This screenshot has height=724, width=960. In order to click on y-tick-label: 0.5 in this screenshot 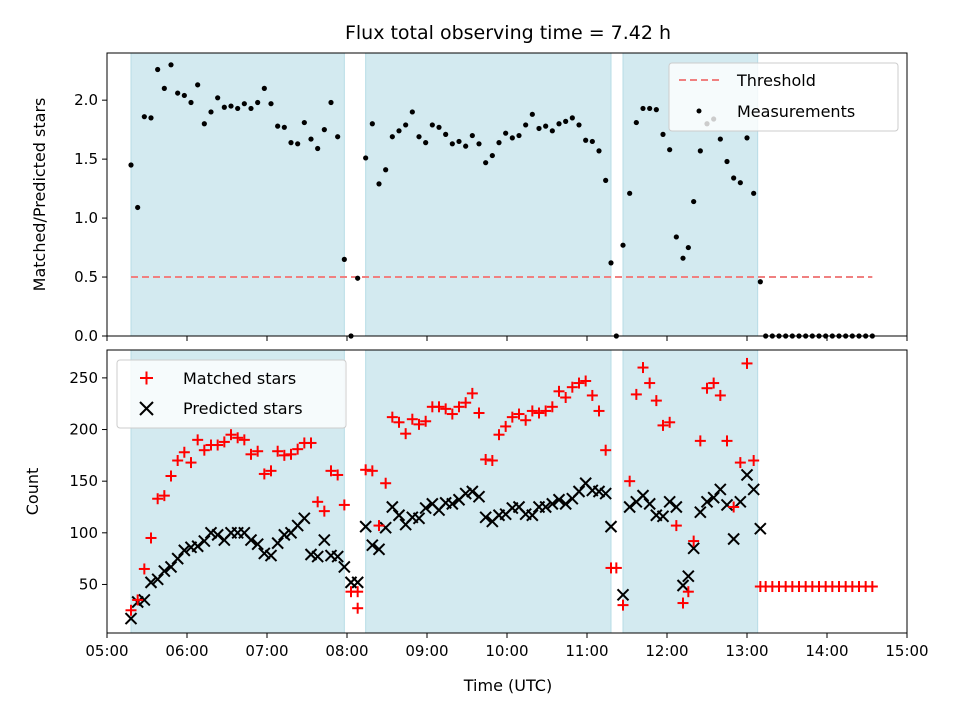, I will do `click(86, 277)`.